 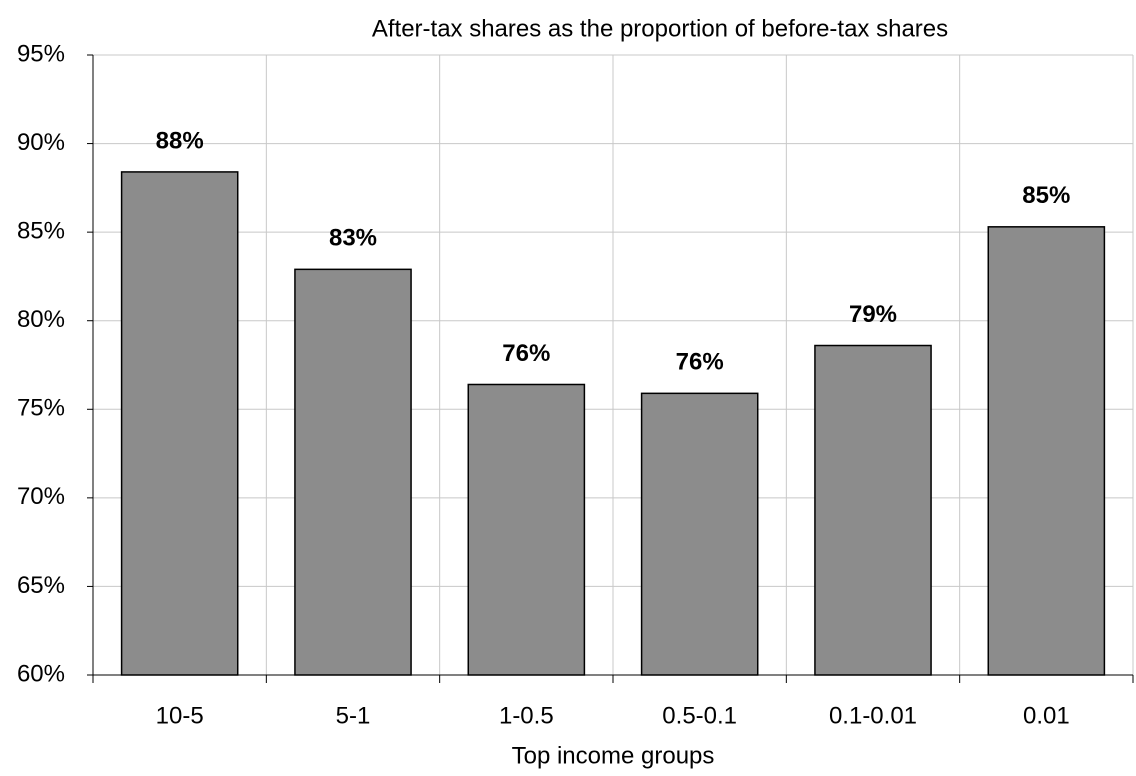 I want to click on y-tick-label: 95%, so click(x=41, y=53).